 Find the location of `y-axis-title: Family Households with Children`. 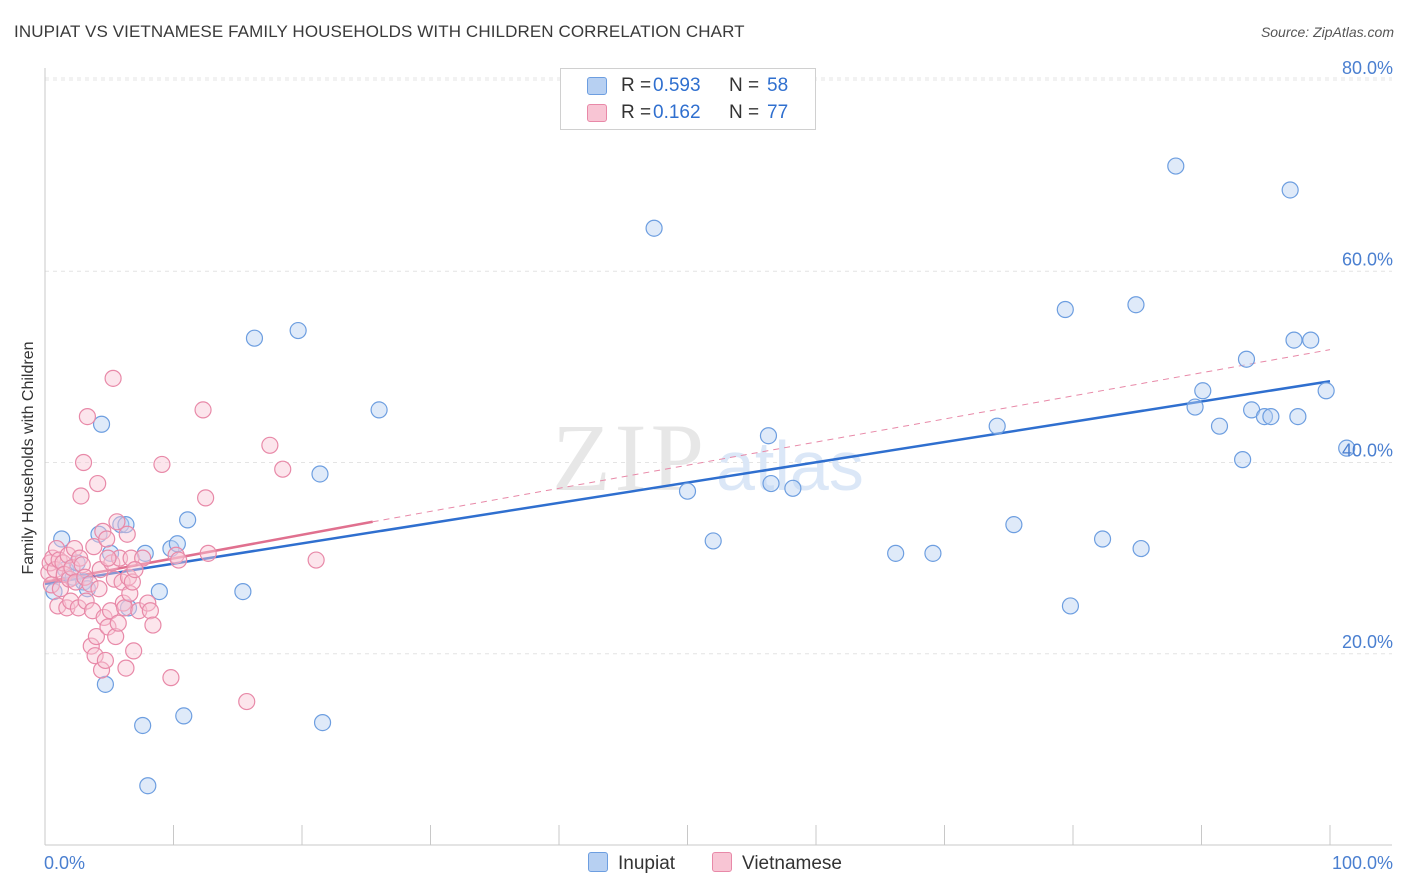

y-axis-title: Family Households with Children is located at coordinates (28, 458).